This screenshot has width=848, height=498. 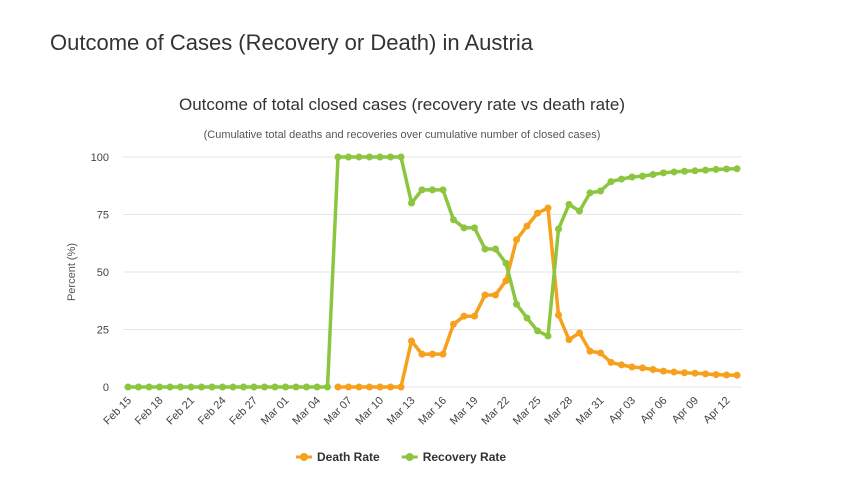 What do you see at coordinates (590, 411) in the screenshot?
I see `x-tick-label: Mar 31` at bounding box center [590, 411].